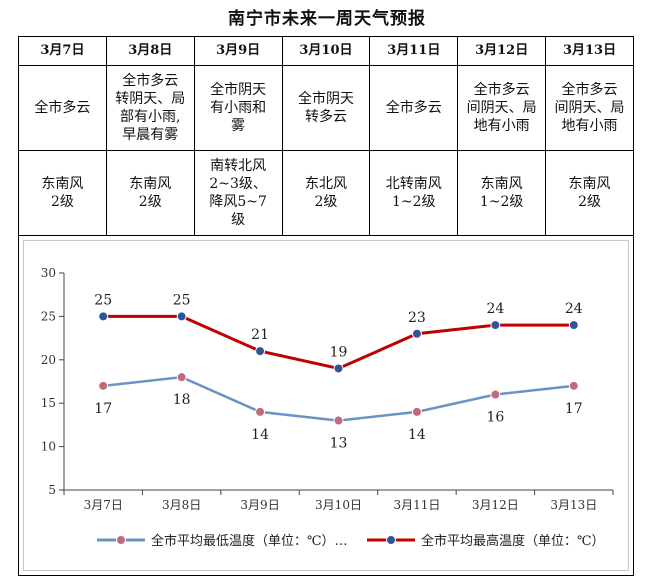 The height and width of the screenshot is (583, 654). Describe the element at coordinates (238, 193) in the screenshot. I see `wind-cell: 南转北风 2~3级、 降风5~7 级` at that location.